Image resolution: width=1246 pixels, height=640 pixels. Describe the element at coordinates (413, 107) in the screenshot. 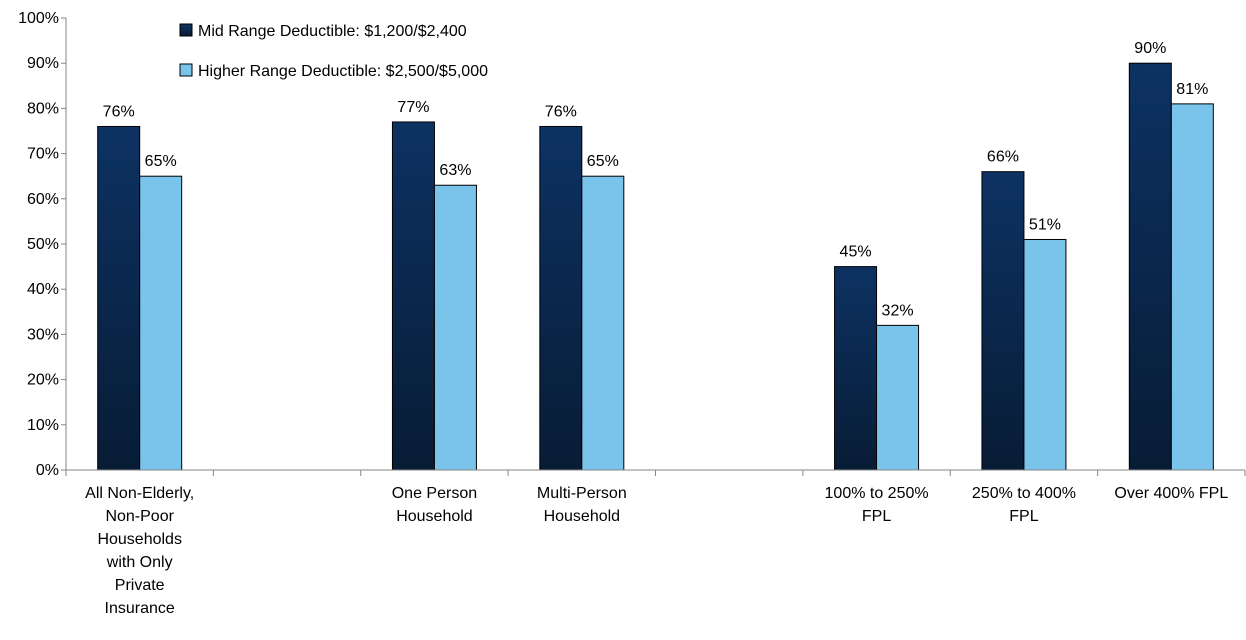

I see `data-label: 77%` at that location.